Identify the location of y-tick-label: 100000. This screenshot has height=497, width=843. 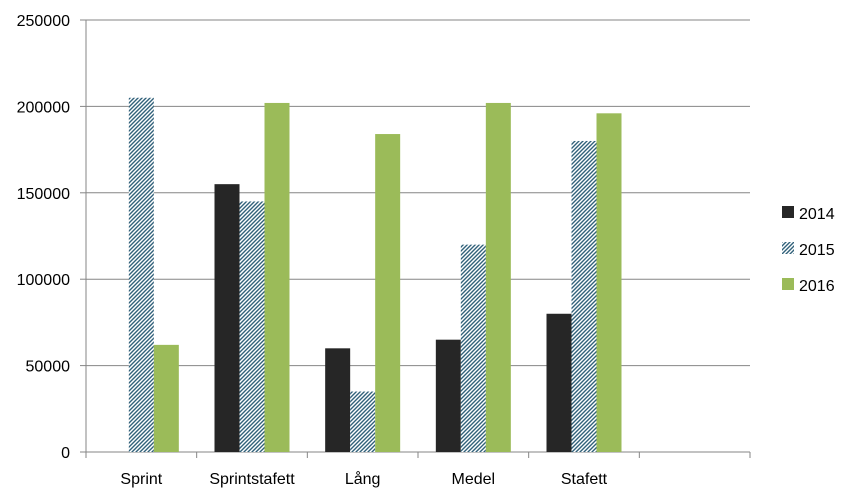
(43, 280).